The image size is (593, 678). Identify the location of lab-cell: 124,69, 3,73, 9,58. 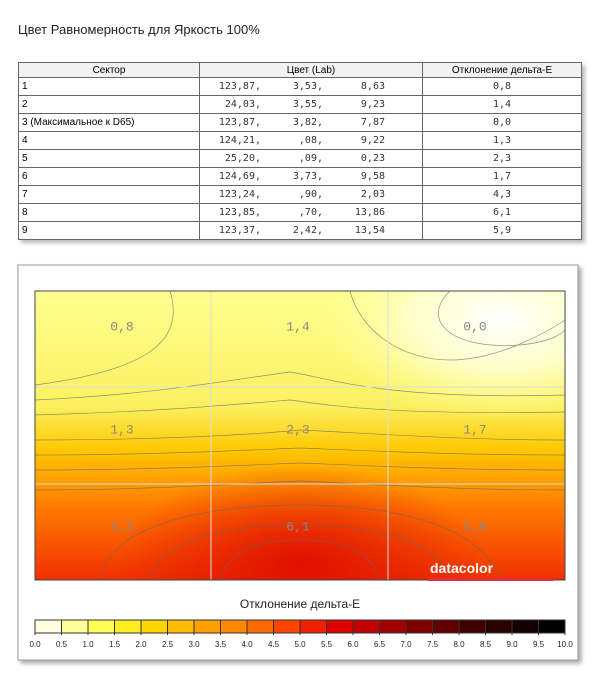
(311, 176).